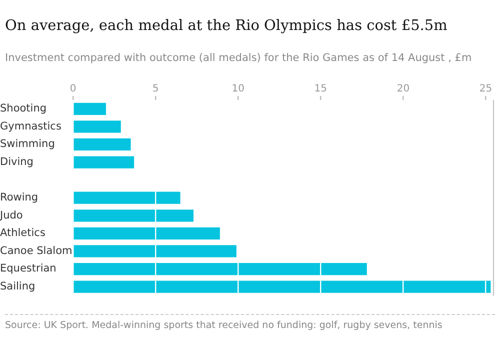  Describe the element at coordinates (238, 58) in the screenshot. I see `chart-subtitle: Investment compared with outcome (all medals) for the Rio Games as of 14 August , £m` at that location.